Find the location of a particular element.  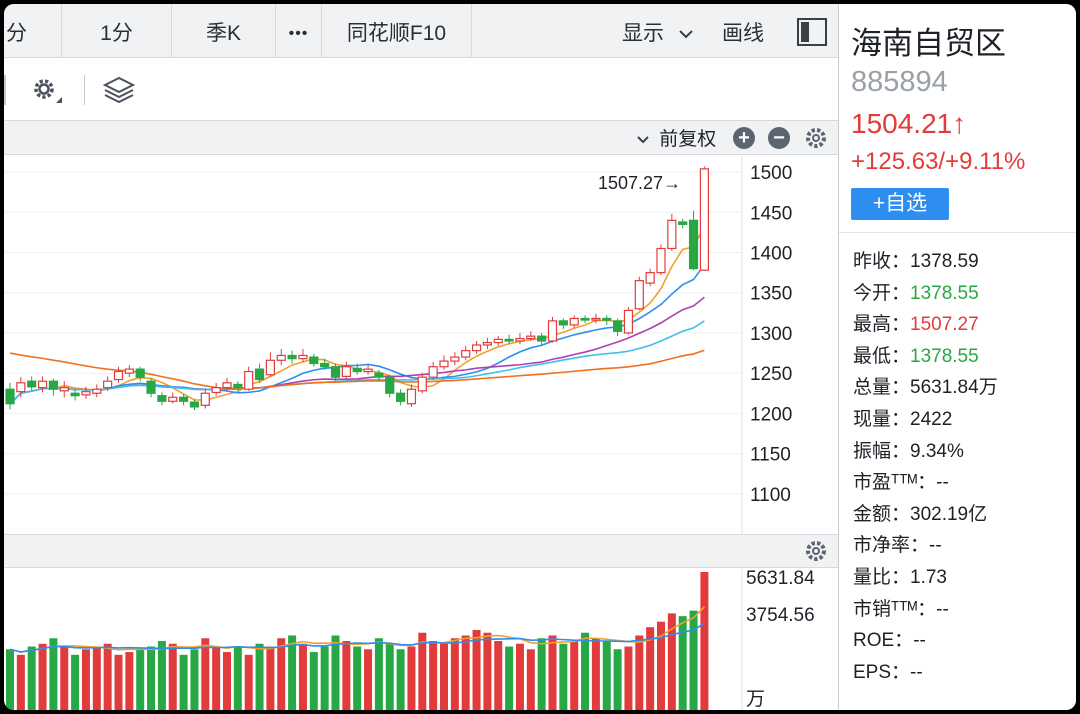

stat-row: 昨收：1378.59 is located at coordinates (916, 259).